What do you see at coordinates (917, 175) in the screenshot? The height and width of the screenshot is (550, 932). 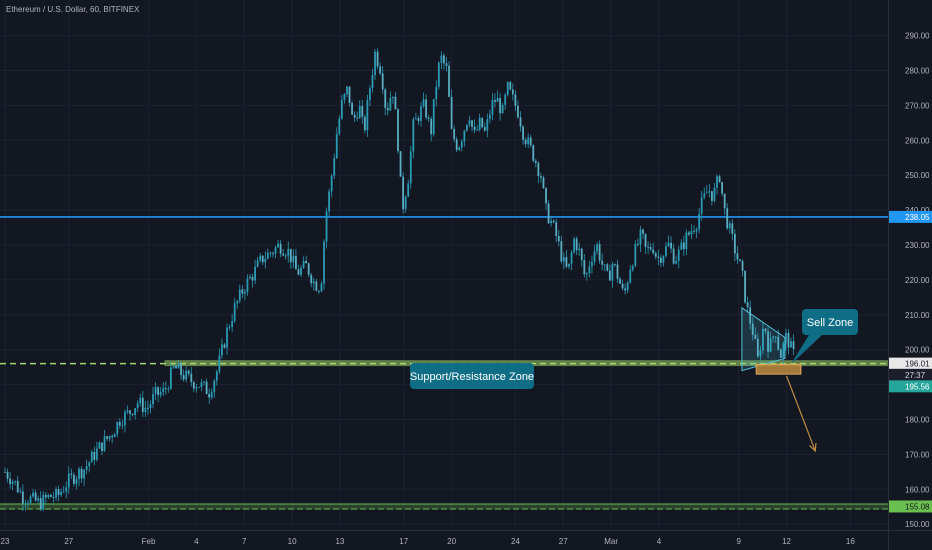 I see `price-tick-label: 250.00` at bounding box center [917, 175].